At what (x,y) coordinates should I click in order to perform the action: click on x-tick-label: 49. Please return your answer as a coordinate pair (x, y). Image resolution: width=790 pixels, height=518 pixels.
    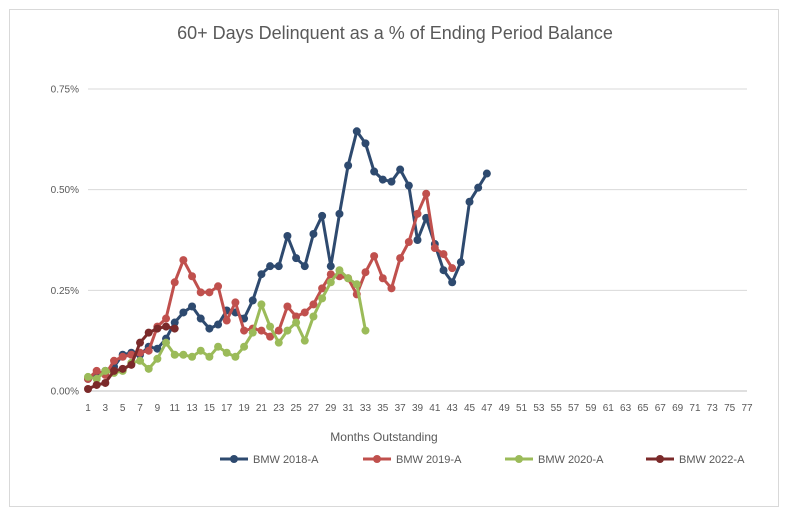
    Looking at the image, I should click on (505, 408).